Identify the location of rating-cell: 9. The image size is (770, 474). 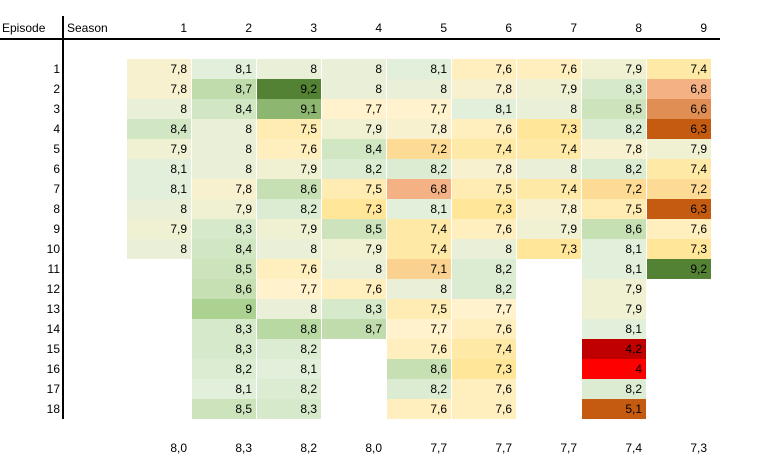
(224, 309).